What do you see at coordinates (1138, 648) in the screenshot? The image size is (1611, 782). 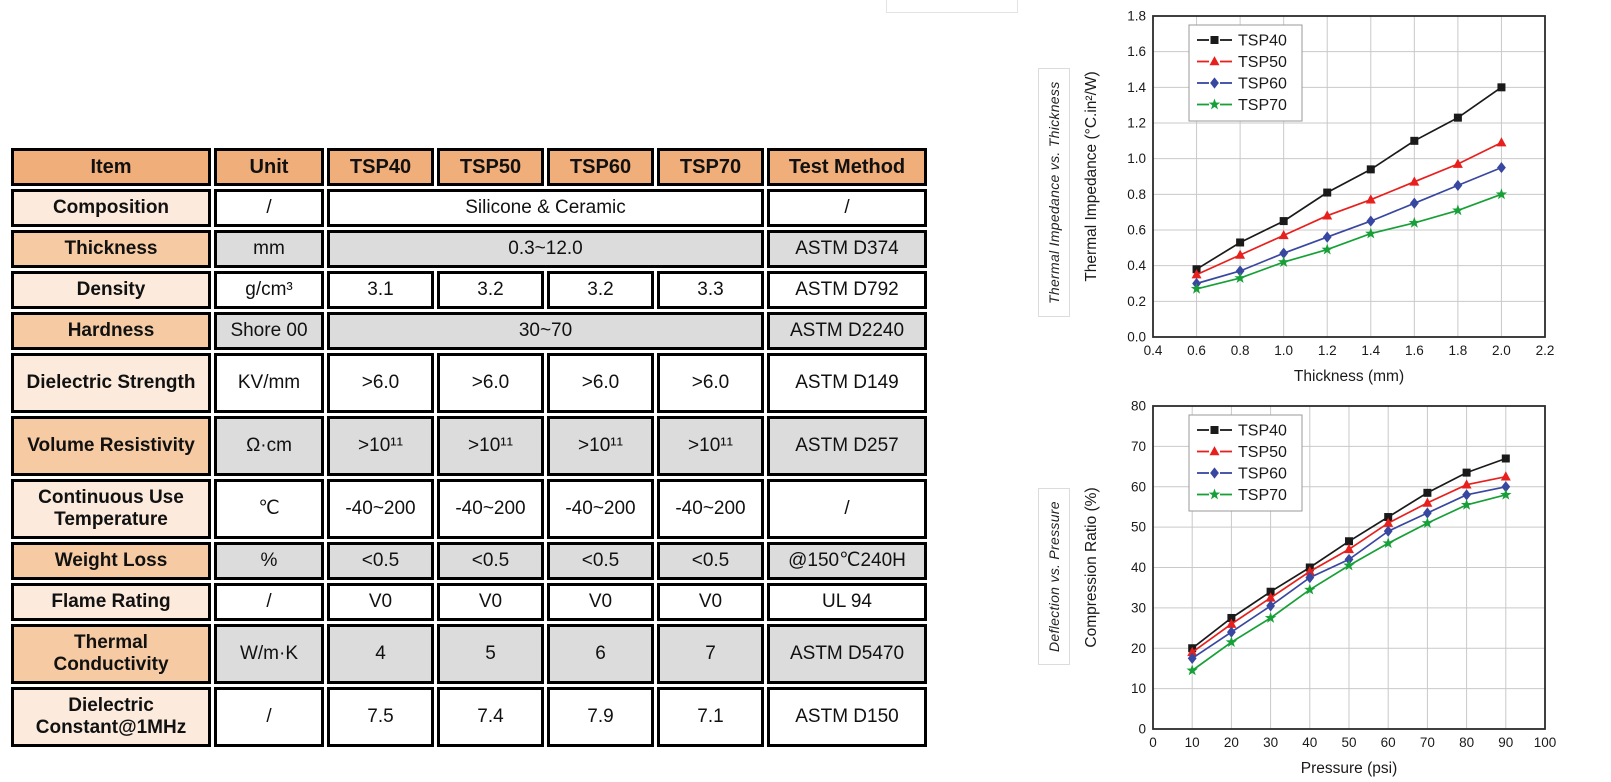 I see `svg-text: 20` at bounding box center [1138, 648].